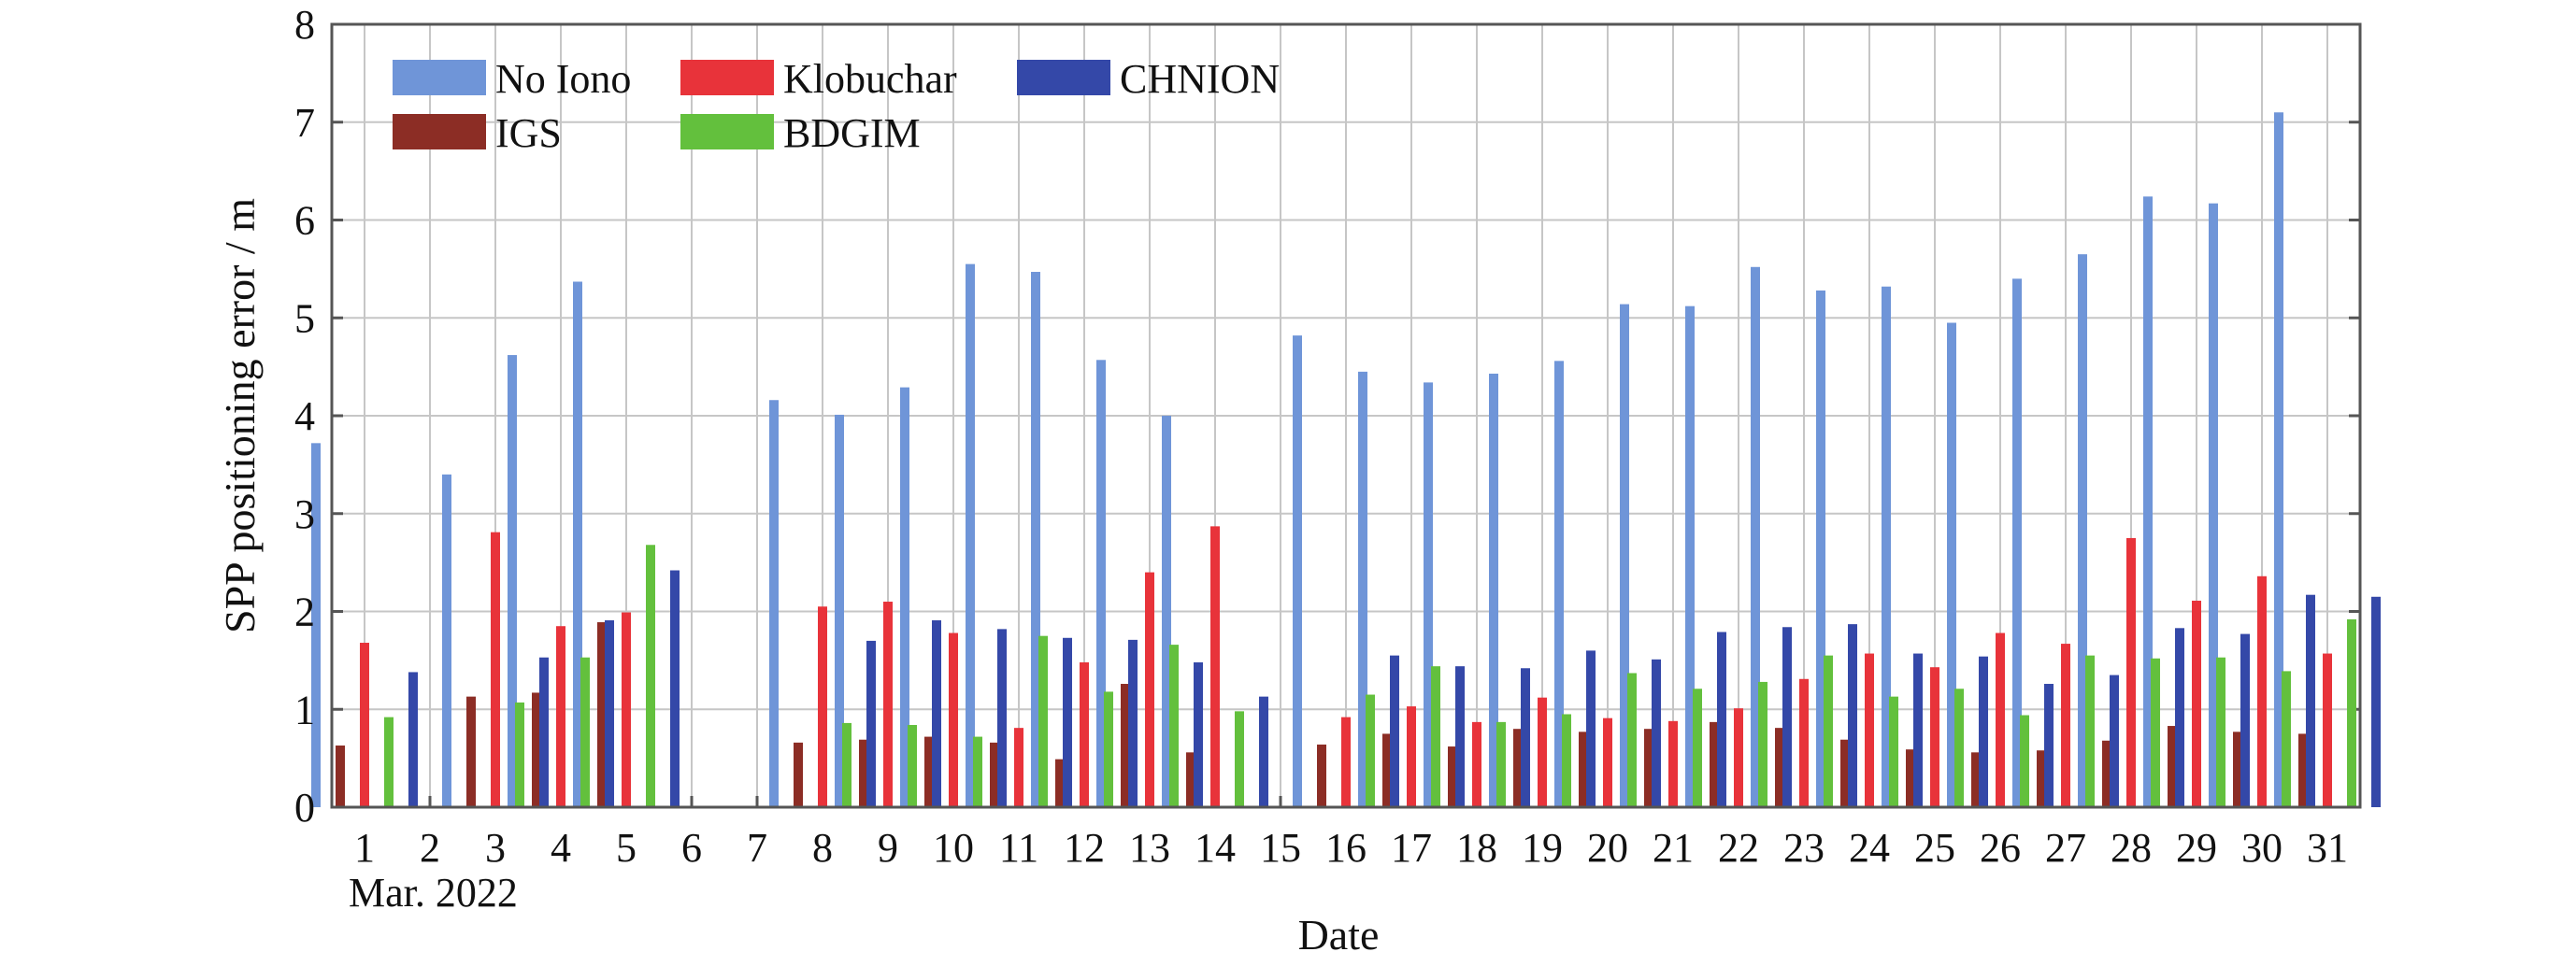 This screenshot has width=2576, height=966. What do you see at coordinates (1411, 848) in the screenshot?
I see `x-tick-label: 17` at bounding box center [1411, 848].